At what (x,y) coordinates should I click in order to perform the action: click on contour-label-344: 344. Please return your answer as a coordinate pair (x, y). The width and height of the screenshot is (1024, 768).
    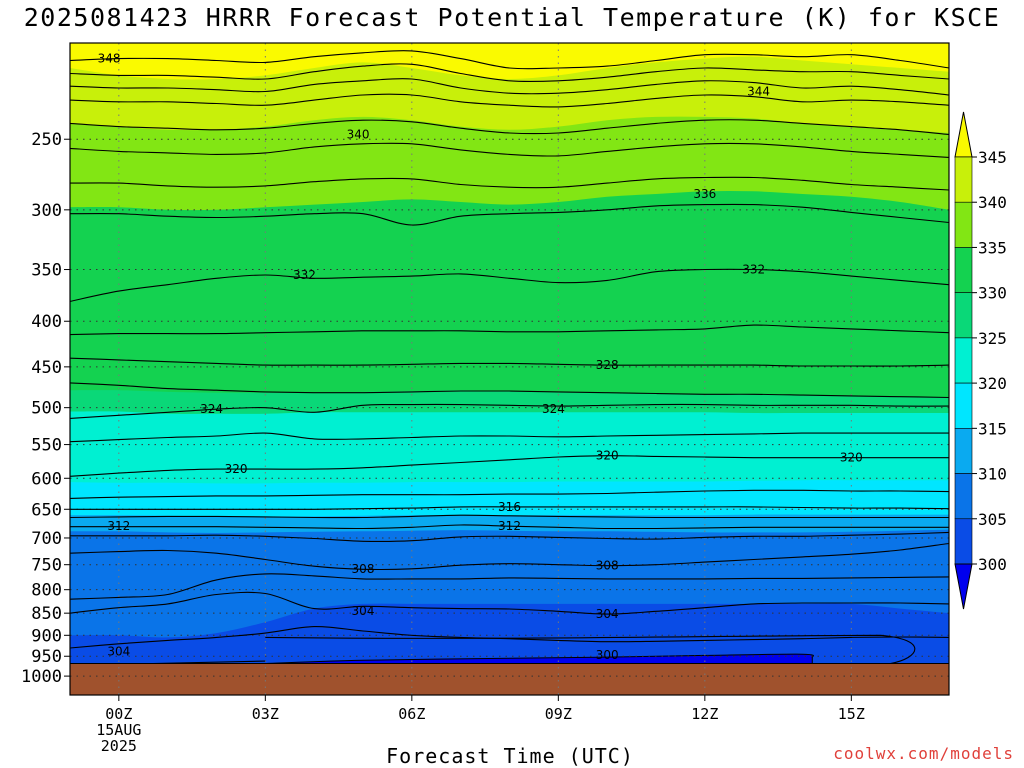
    Looking at the image, I should click on (758, 91).